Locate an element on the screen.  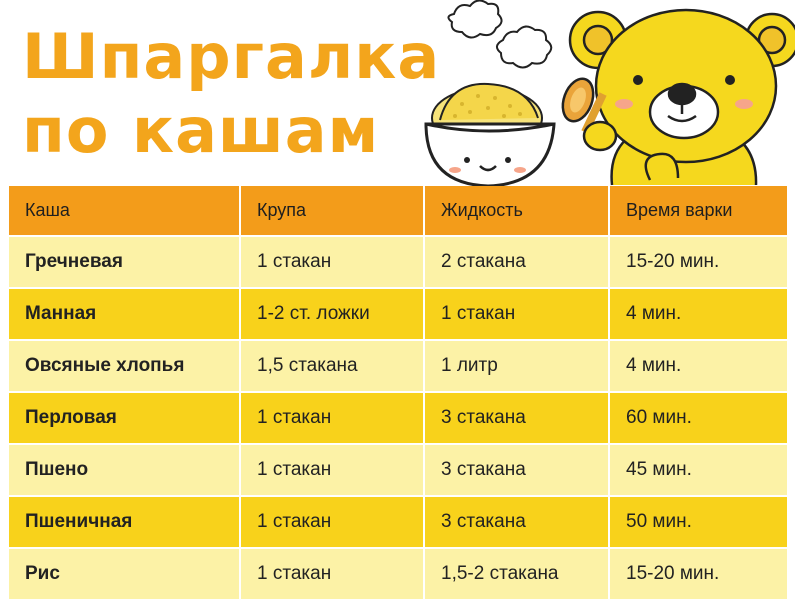
table-header-row: Каша Крупа Жидкость Время варки is located at coordinates (398, 211).